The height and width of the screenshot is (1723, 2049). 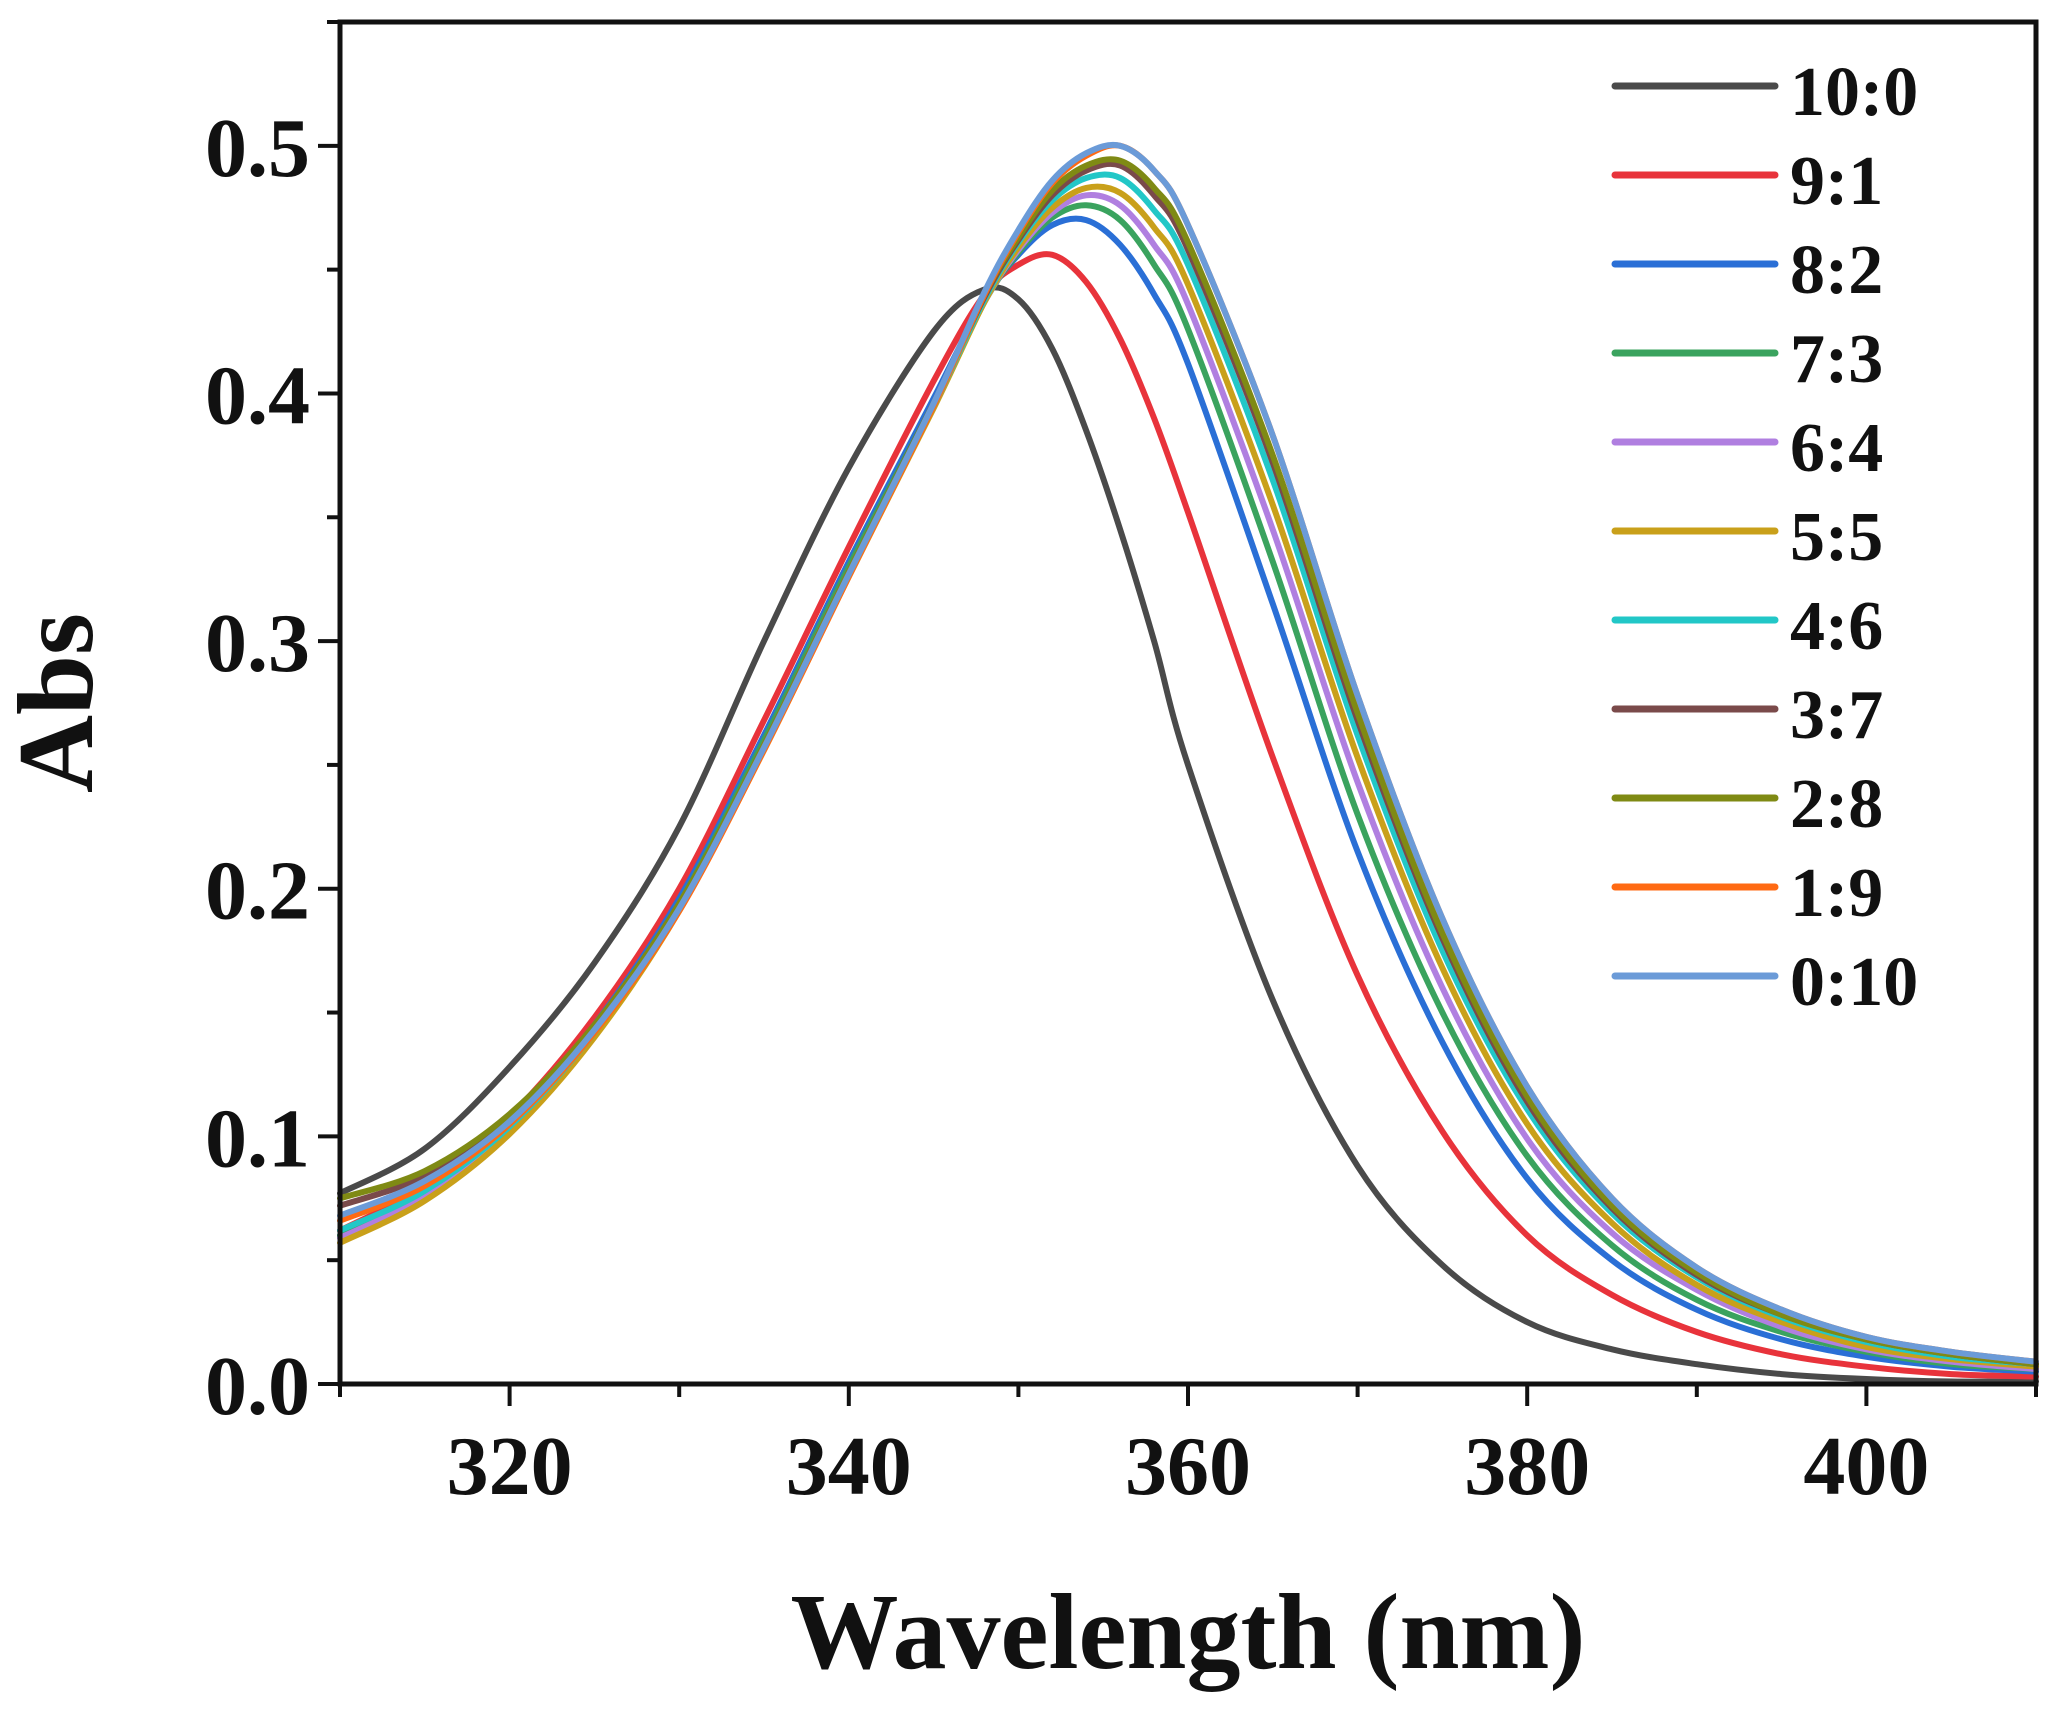 What do you see at coordinates (257, 148) in the screenshot?
I see `y-tick-label: 0.5` at bounding box center [257, 148].